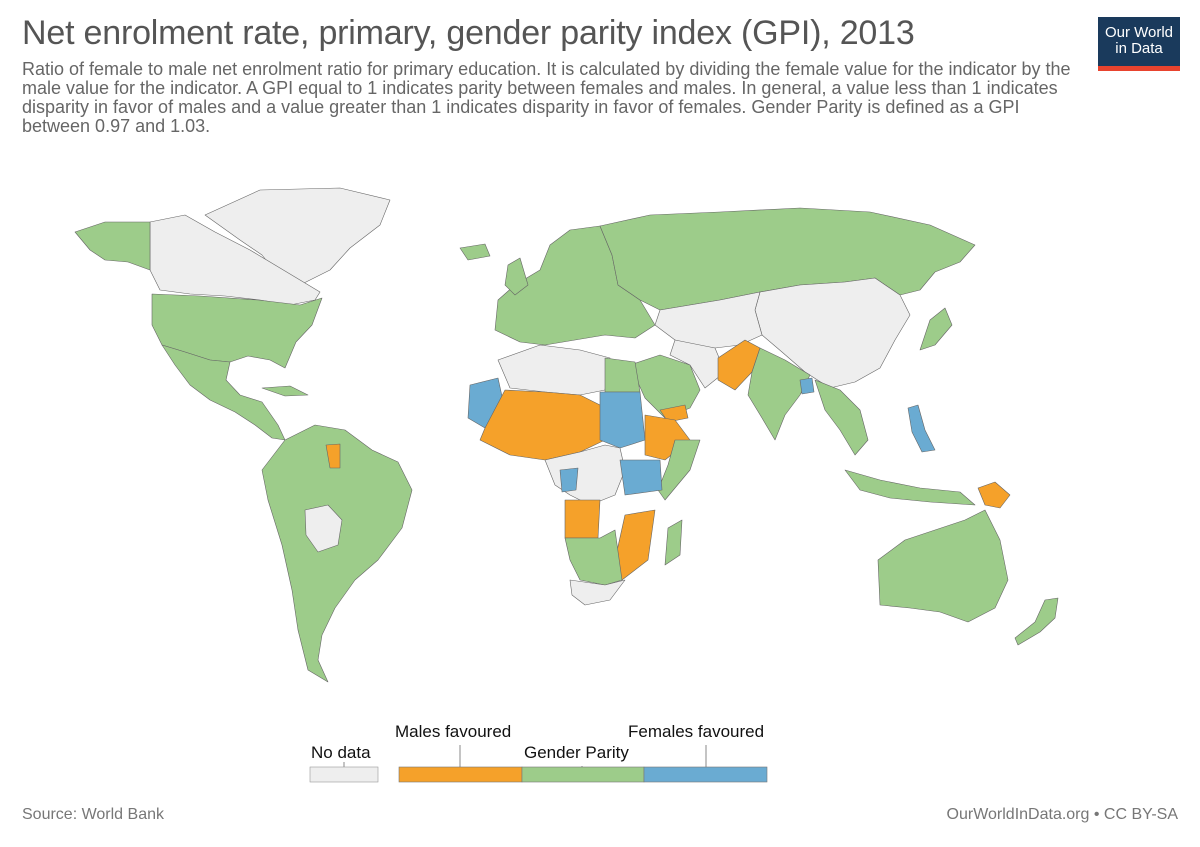 The width and height of the screenshot is (1200, 847). I want to click on legend-bar, so click(538, 764).